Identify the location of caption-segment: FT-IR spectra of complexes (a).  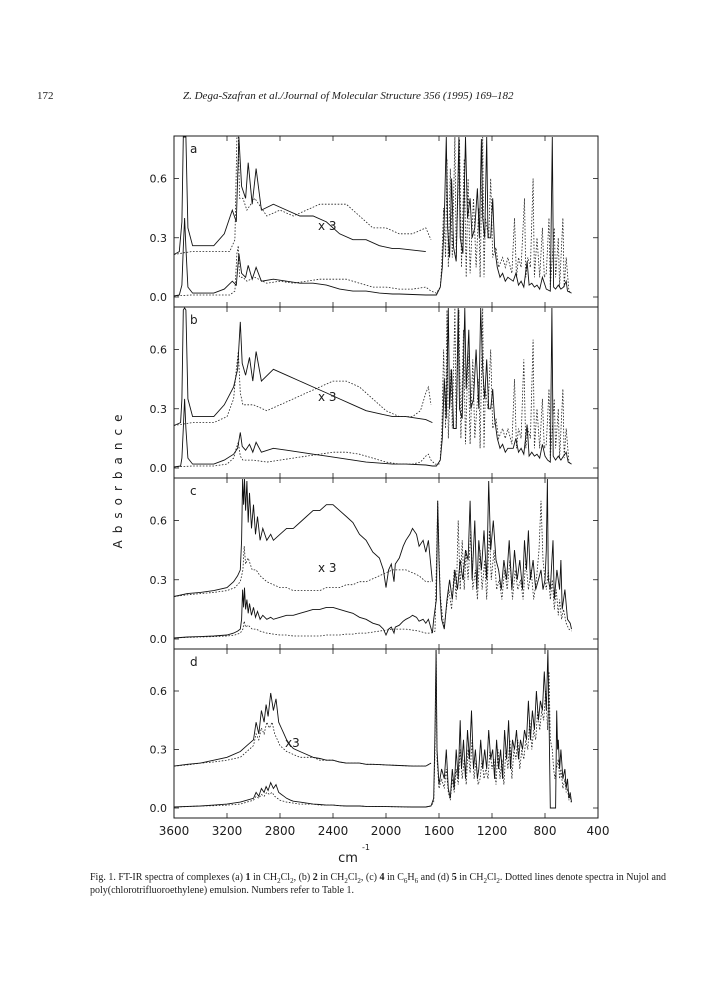
(182, 877).